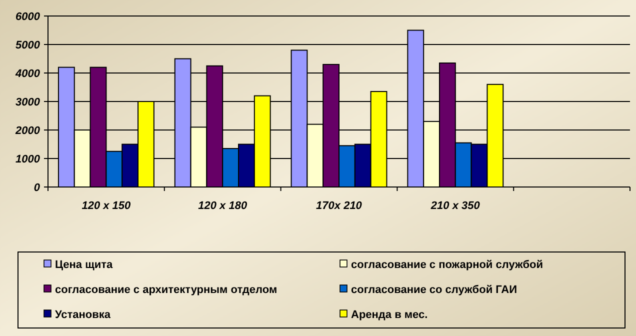 The height and width of the screenshot is (336, 636). What do you see at coordinates (447, 264) in the screenshot?
I see `legend-label: согласование с пожарной службой` at bounding box center [447, 264].